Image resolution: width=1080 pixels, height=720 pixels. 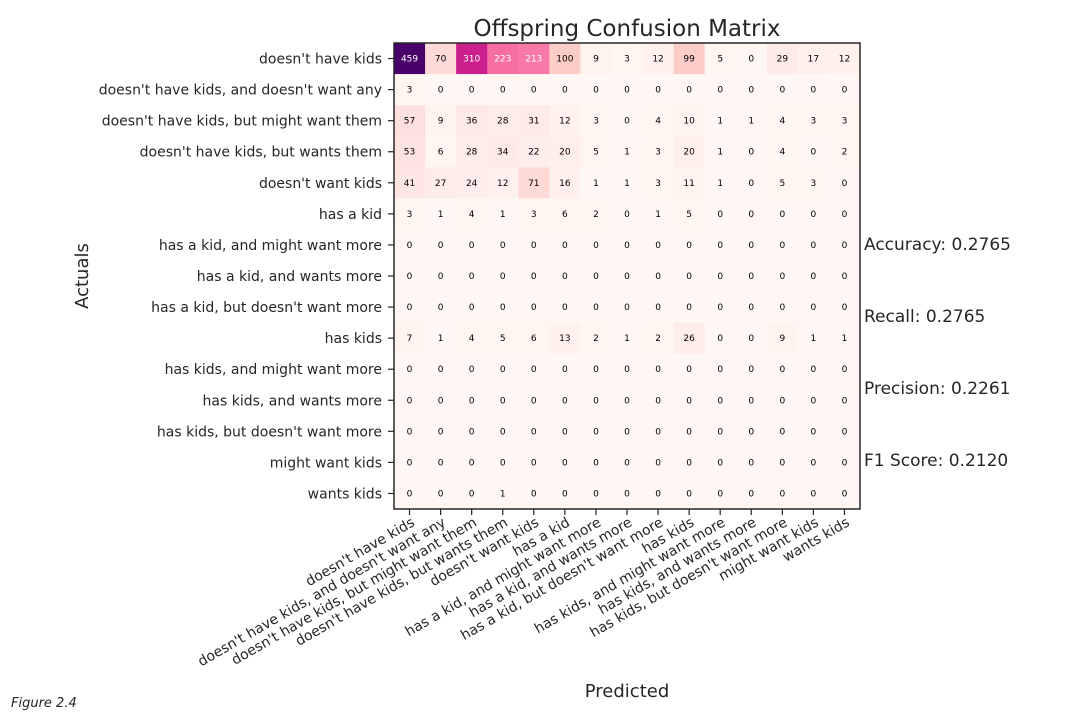 What do you see at coordinates (937, 389) in the screenshot?
I see `precision-metric: Precision: 0.2261` at bounding box center [937, 389].